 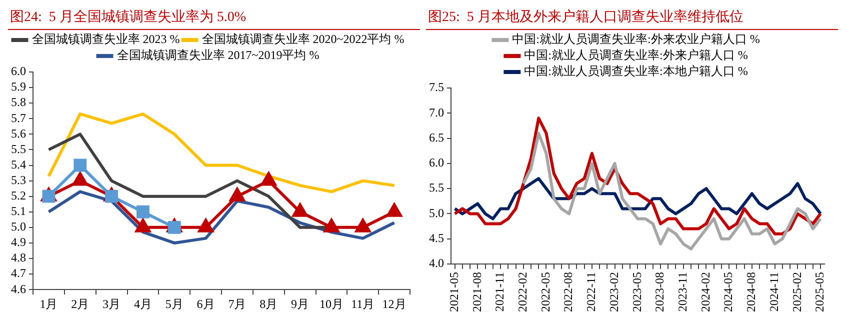 What do you see at coordinates (18, 179) in the screenshot?
I see `y-tick-label: 5.3` at bounding box center [18, 179].